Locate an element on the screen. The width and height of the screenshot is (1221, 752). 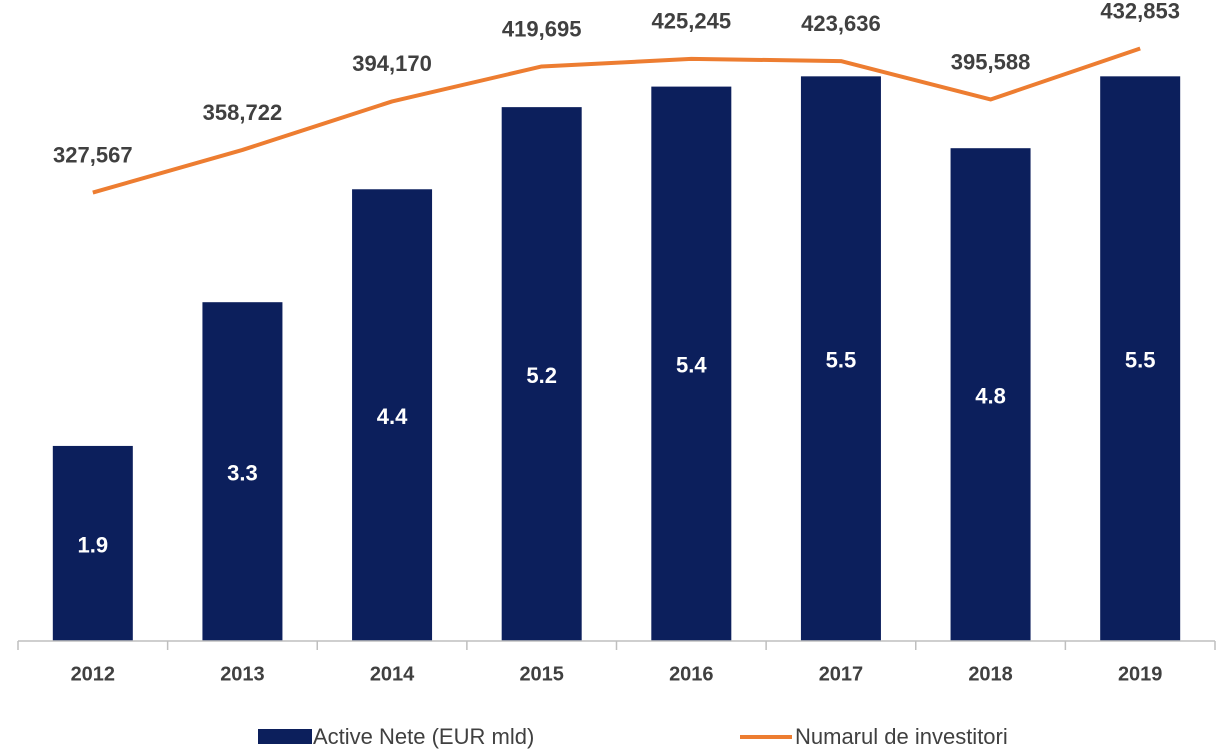
legend-label: Active Nete (EUR mld) is located at coordinates (423, 736).